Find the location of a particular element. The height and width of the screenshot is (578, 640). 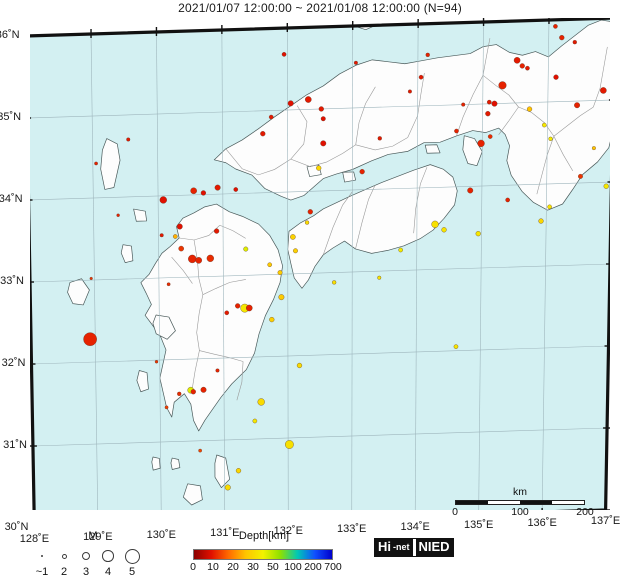

depth-tick-label: 700 is located at coordinates (333, 567).